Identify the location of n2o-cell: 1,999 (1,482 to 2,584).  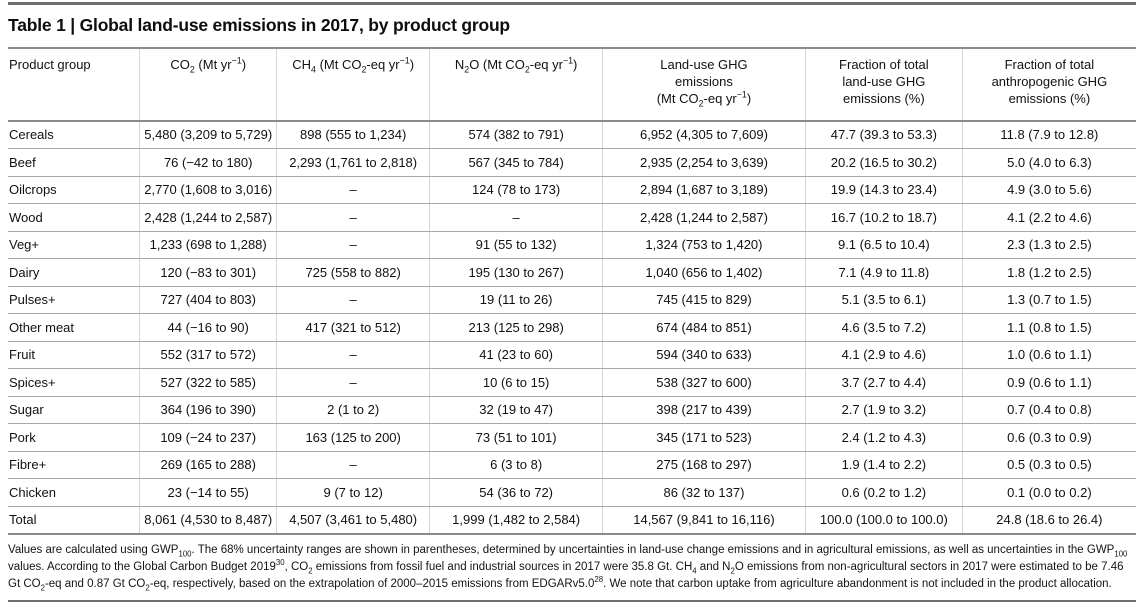
(516, 521).